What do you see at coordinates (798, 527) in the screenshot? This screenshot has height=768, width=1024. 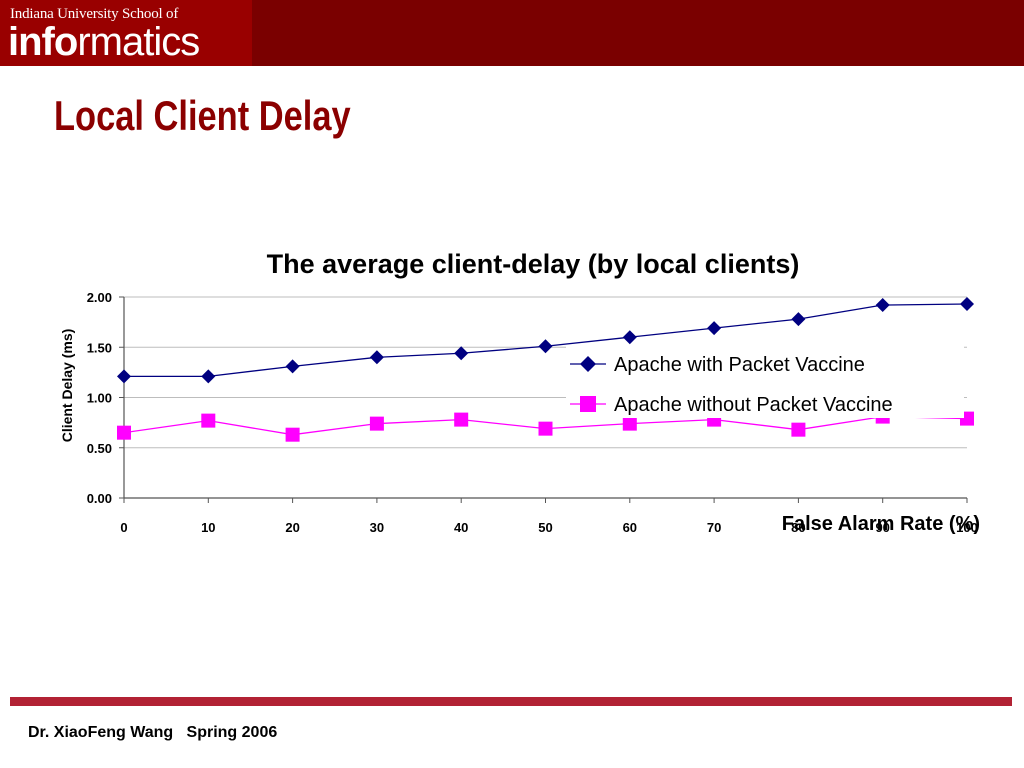 I see `x-tick-label: 80` at bounding box center [798, 527].